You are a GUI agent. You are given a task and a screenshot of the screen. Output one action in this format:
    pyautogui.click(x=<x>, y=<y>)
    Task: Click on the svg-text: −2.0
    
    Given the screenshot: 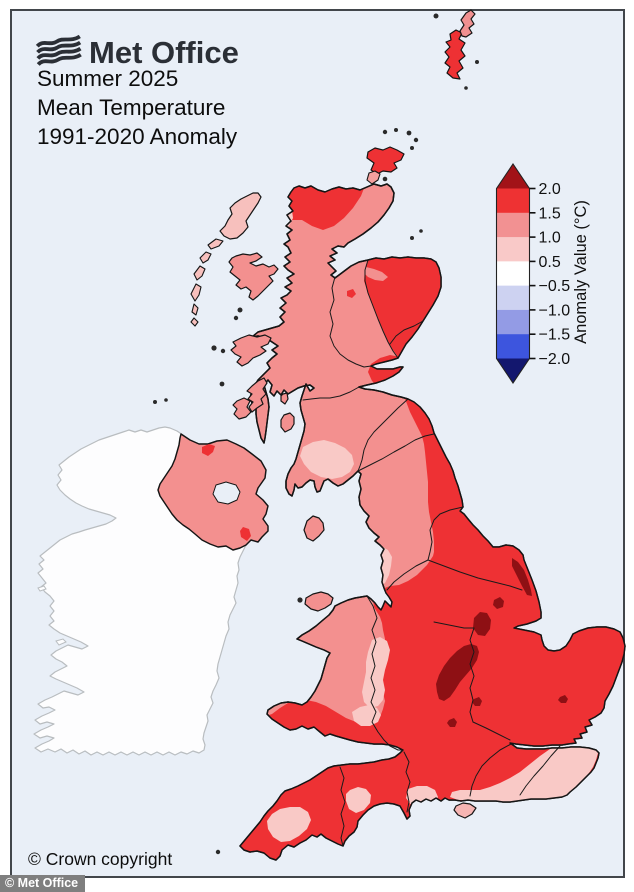 What is the action you would take?
    pyautogui.click(x=555, y=359)
    